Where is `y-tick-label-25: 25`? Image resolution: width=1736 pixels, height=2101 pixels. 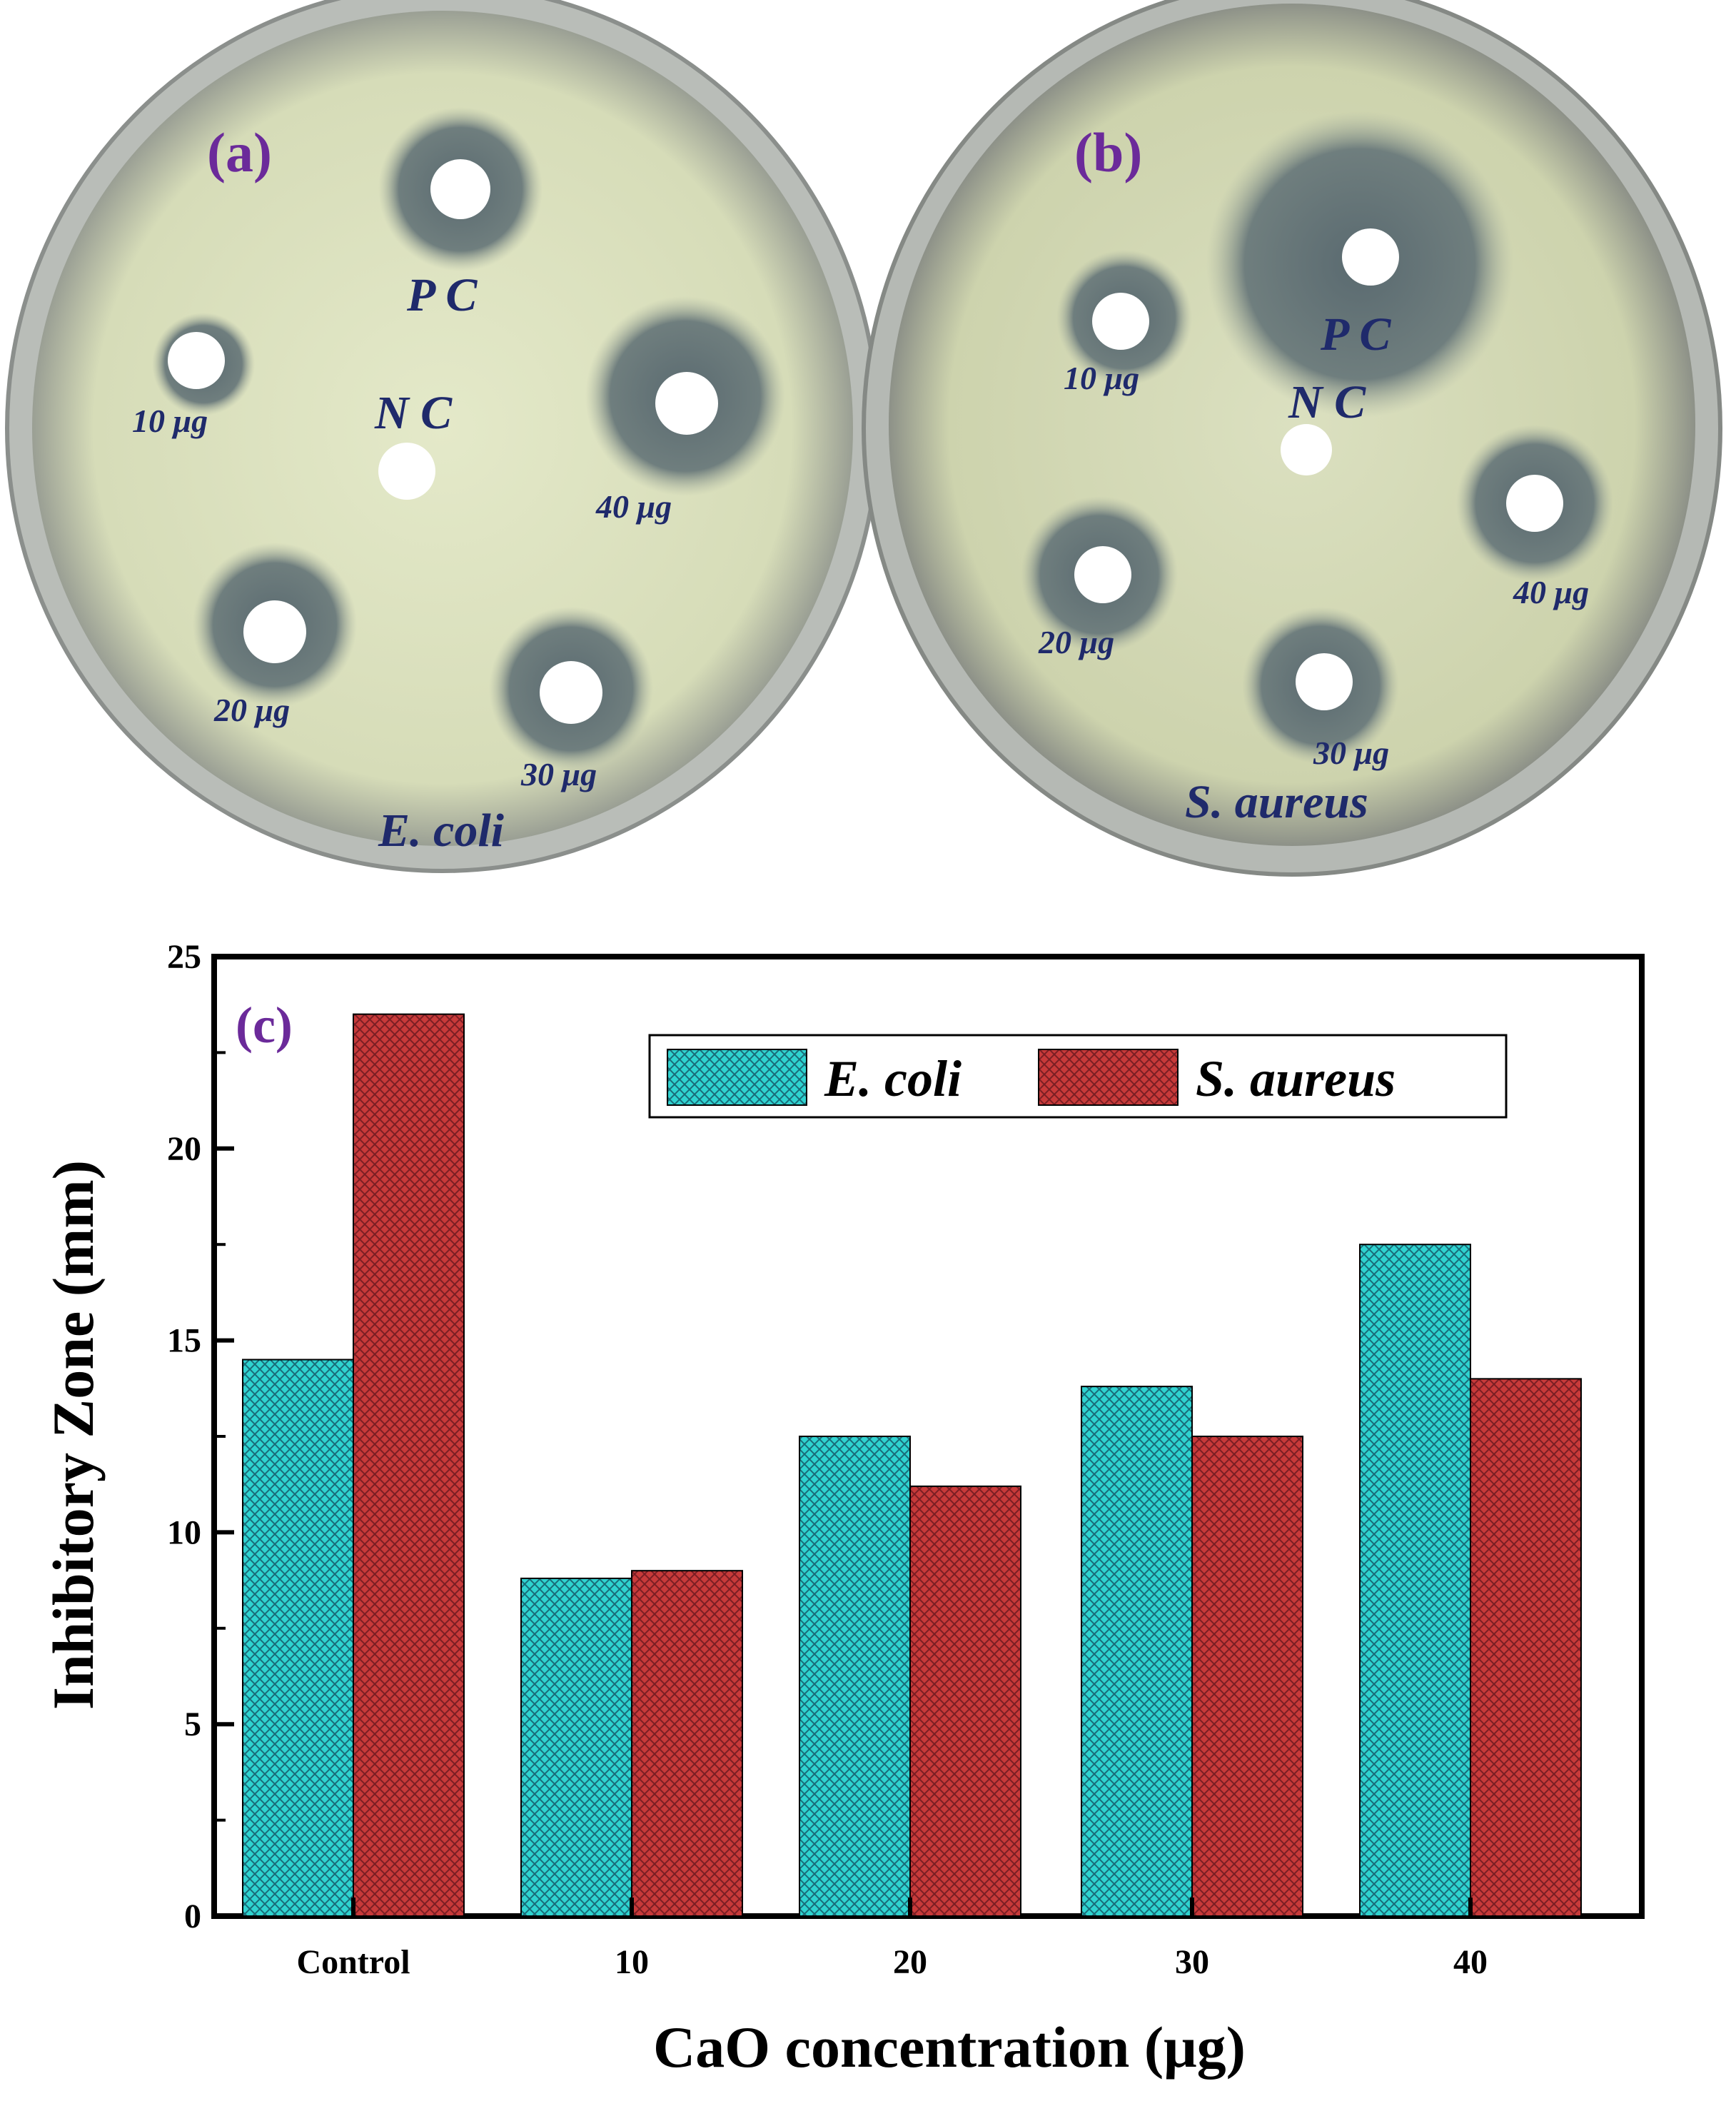
y-tick-label-25: 25 is located at coordinates (184, 957).